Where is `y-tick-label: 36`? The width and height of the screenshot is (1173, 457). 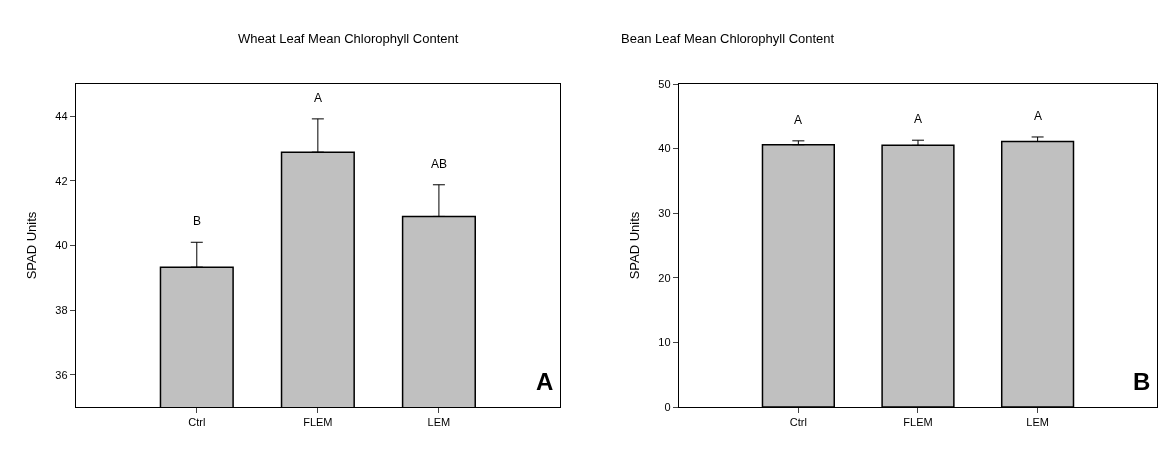 y-tick-label: 36 is located at coordinates (61, 374).